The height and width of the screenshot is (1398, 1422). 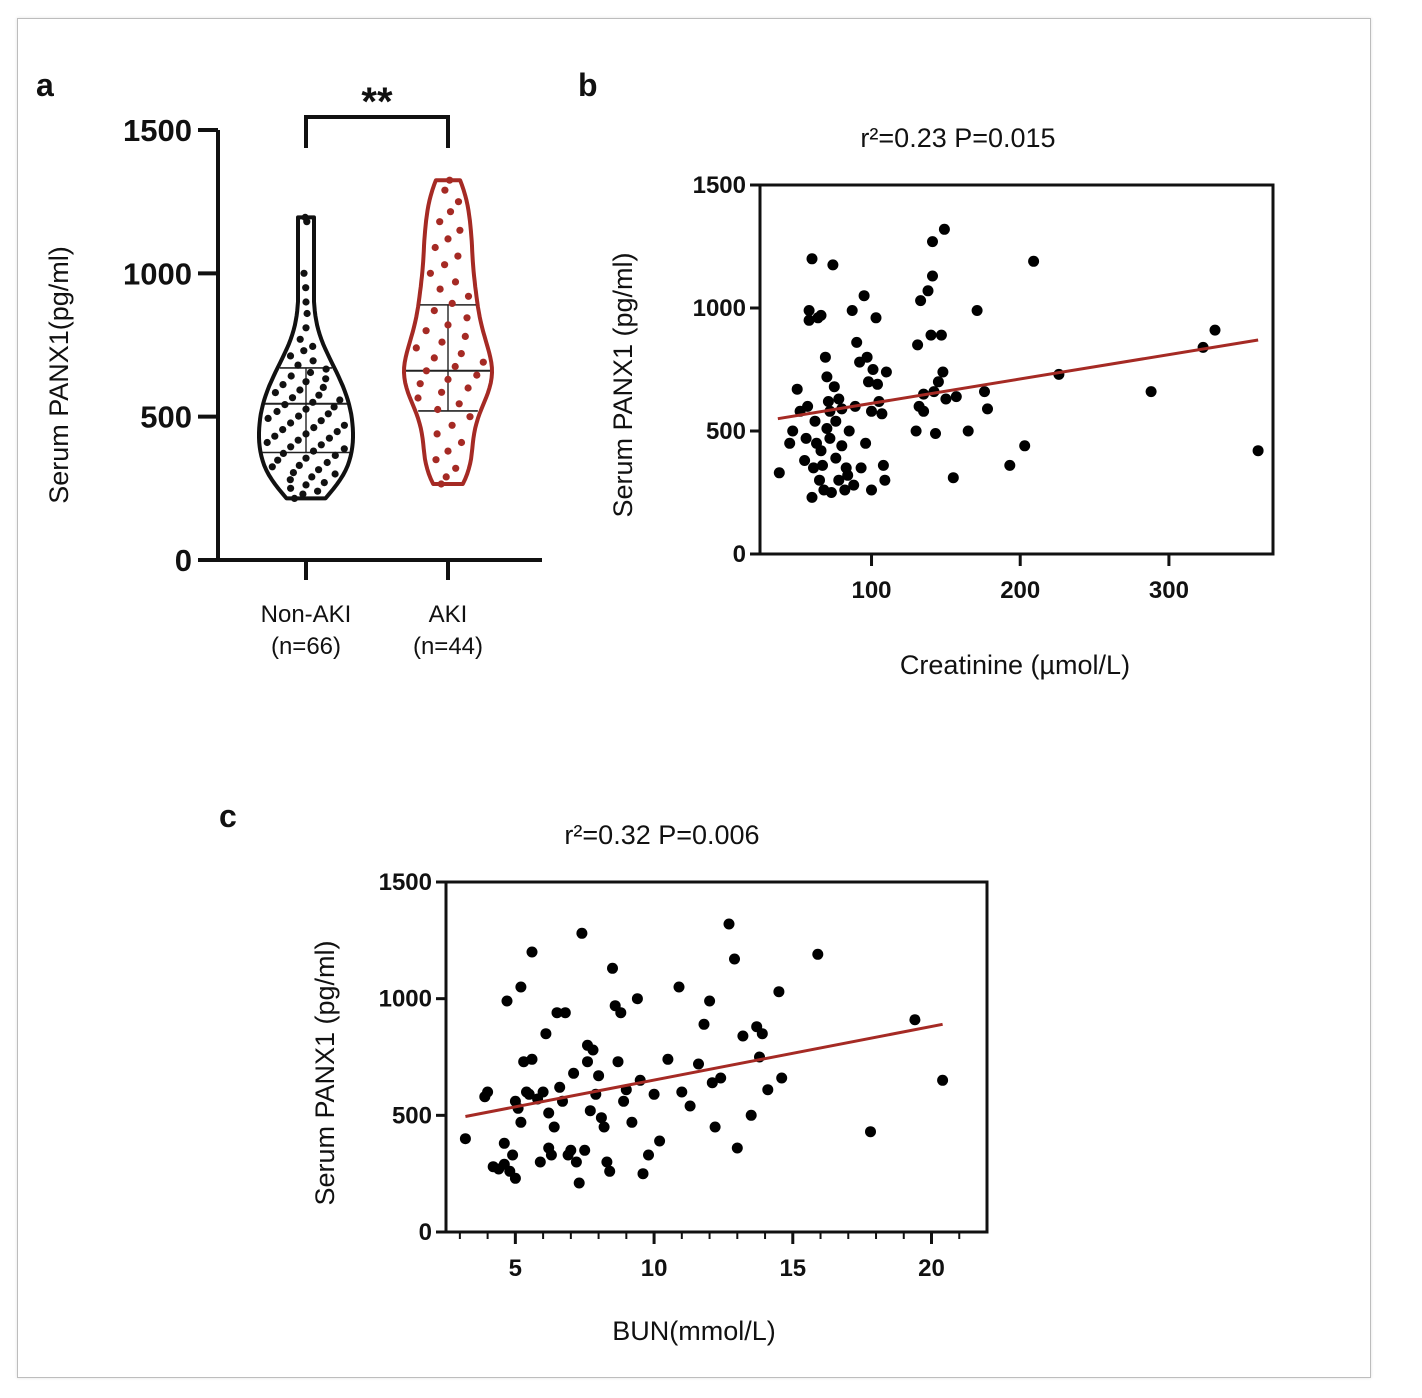 I want to click on panel-c-axes: 0 500 1000 1500 5 10 15 20, so click(x=684, y=1075).